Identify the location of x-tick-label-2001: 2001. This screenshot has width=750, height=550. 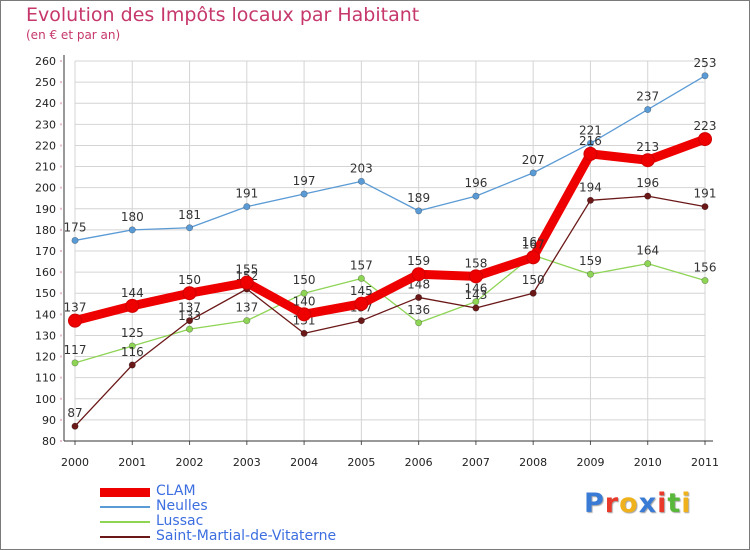
(132, 462).